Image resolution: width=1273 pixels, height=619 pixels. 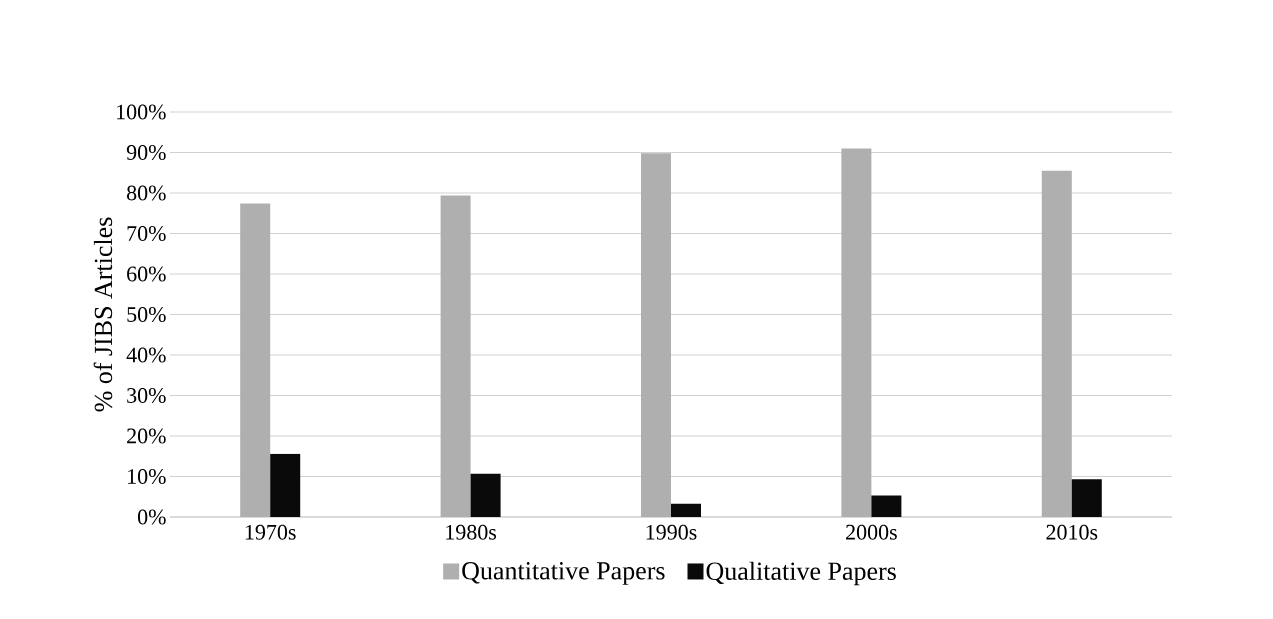 What do you see at coordinates (801, 573) in the screenshot?
I see `legend-label: Qualitative Papers` at bounding box center [801, 573].